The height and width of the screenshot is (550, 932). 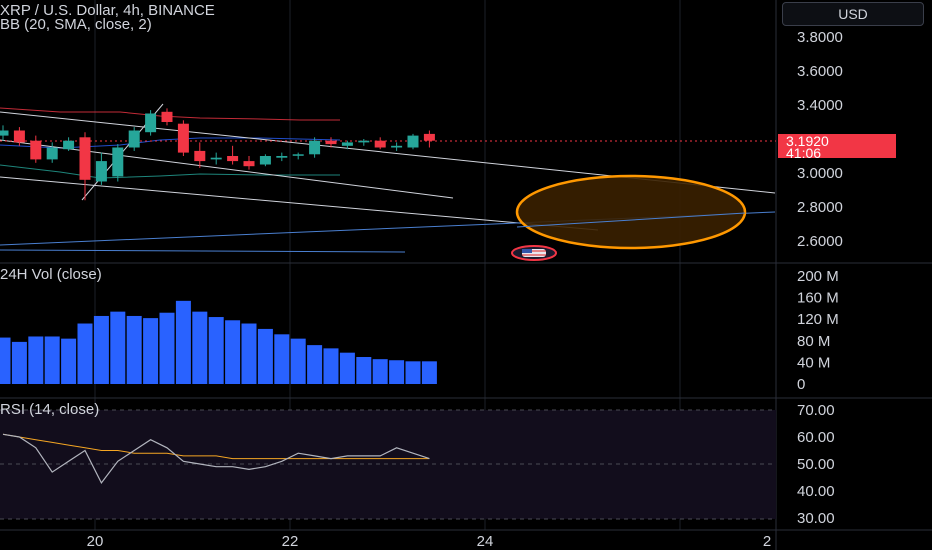 What do you see at coordinates (818, 319) in the screenshot?
I see `volume-axis-tick: 120 M` at bounding box center [818, 319].